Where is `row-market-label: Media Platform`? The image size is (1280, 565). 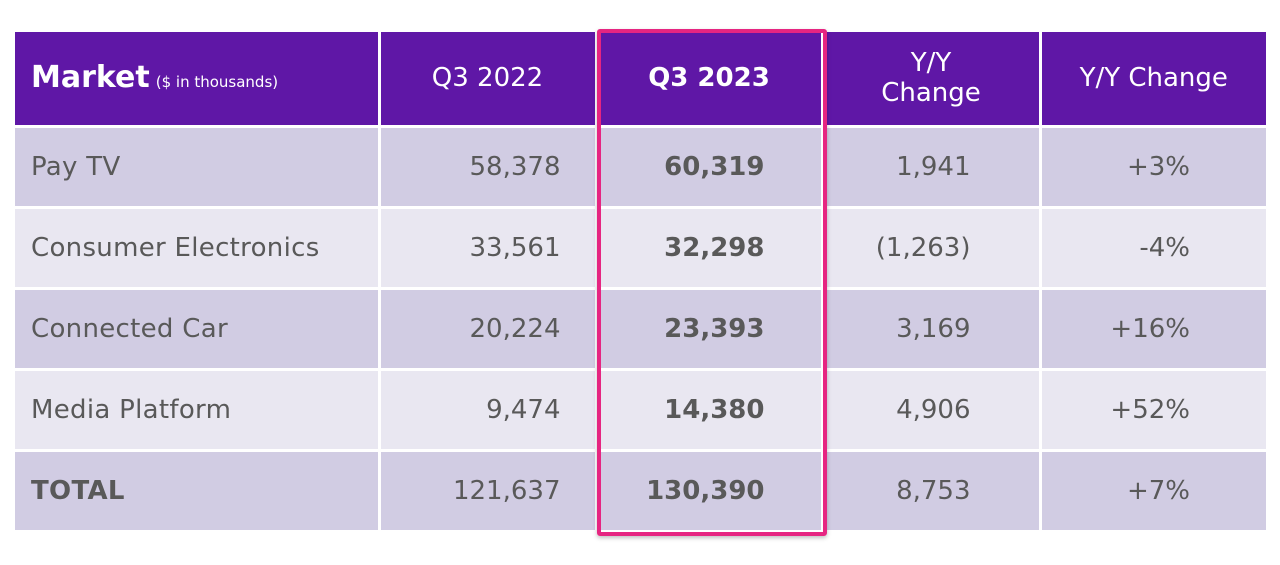
row-market-label: Media Platform is located at coordinates (198, 410).